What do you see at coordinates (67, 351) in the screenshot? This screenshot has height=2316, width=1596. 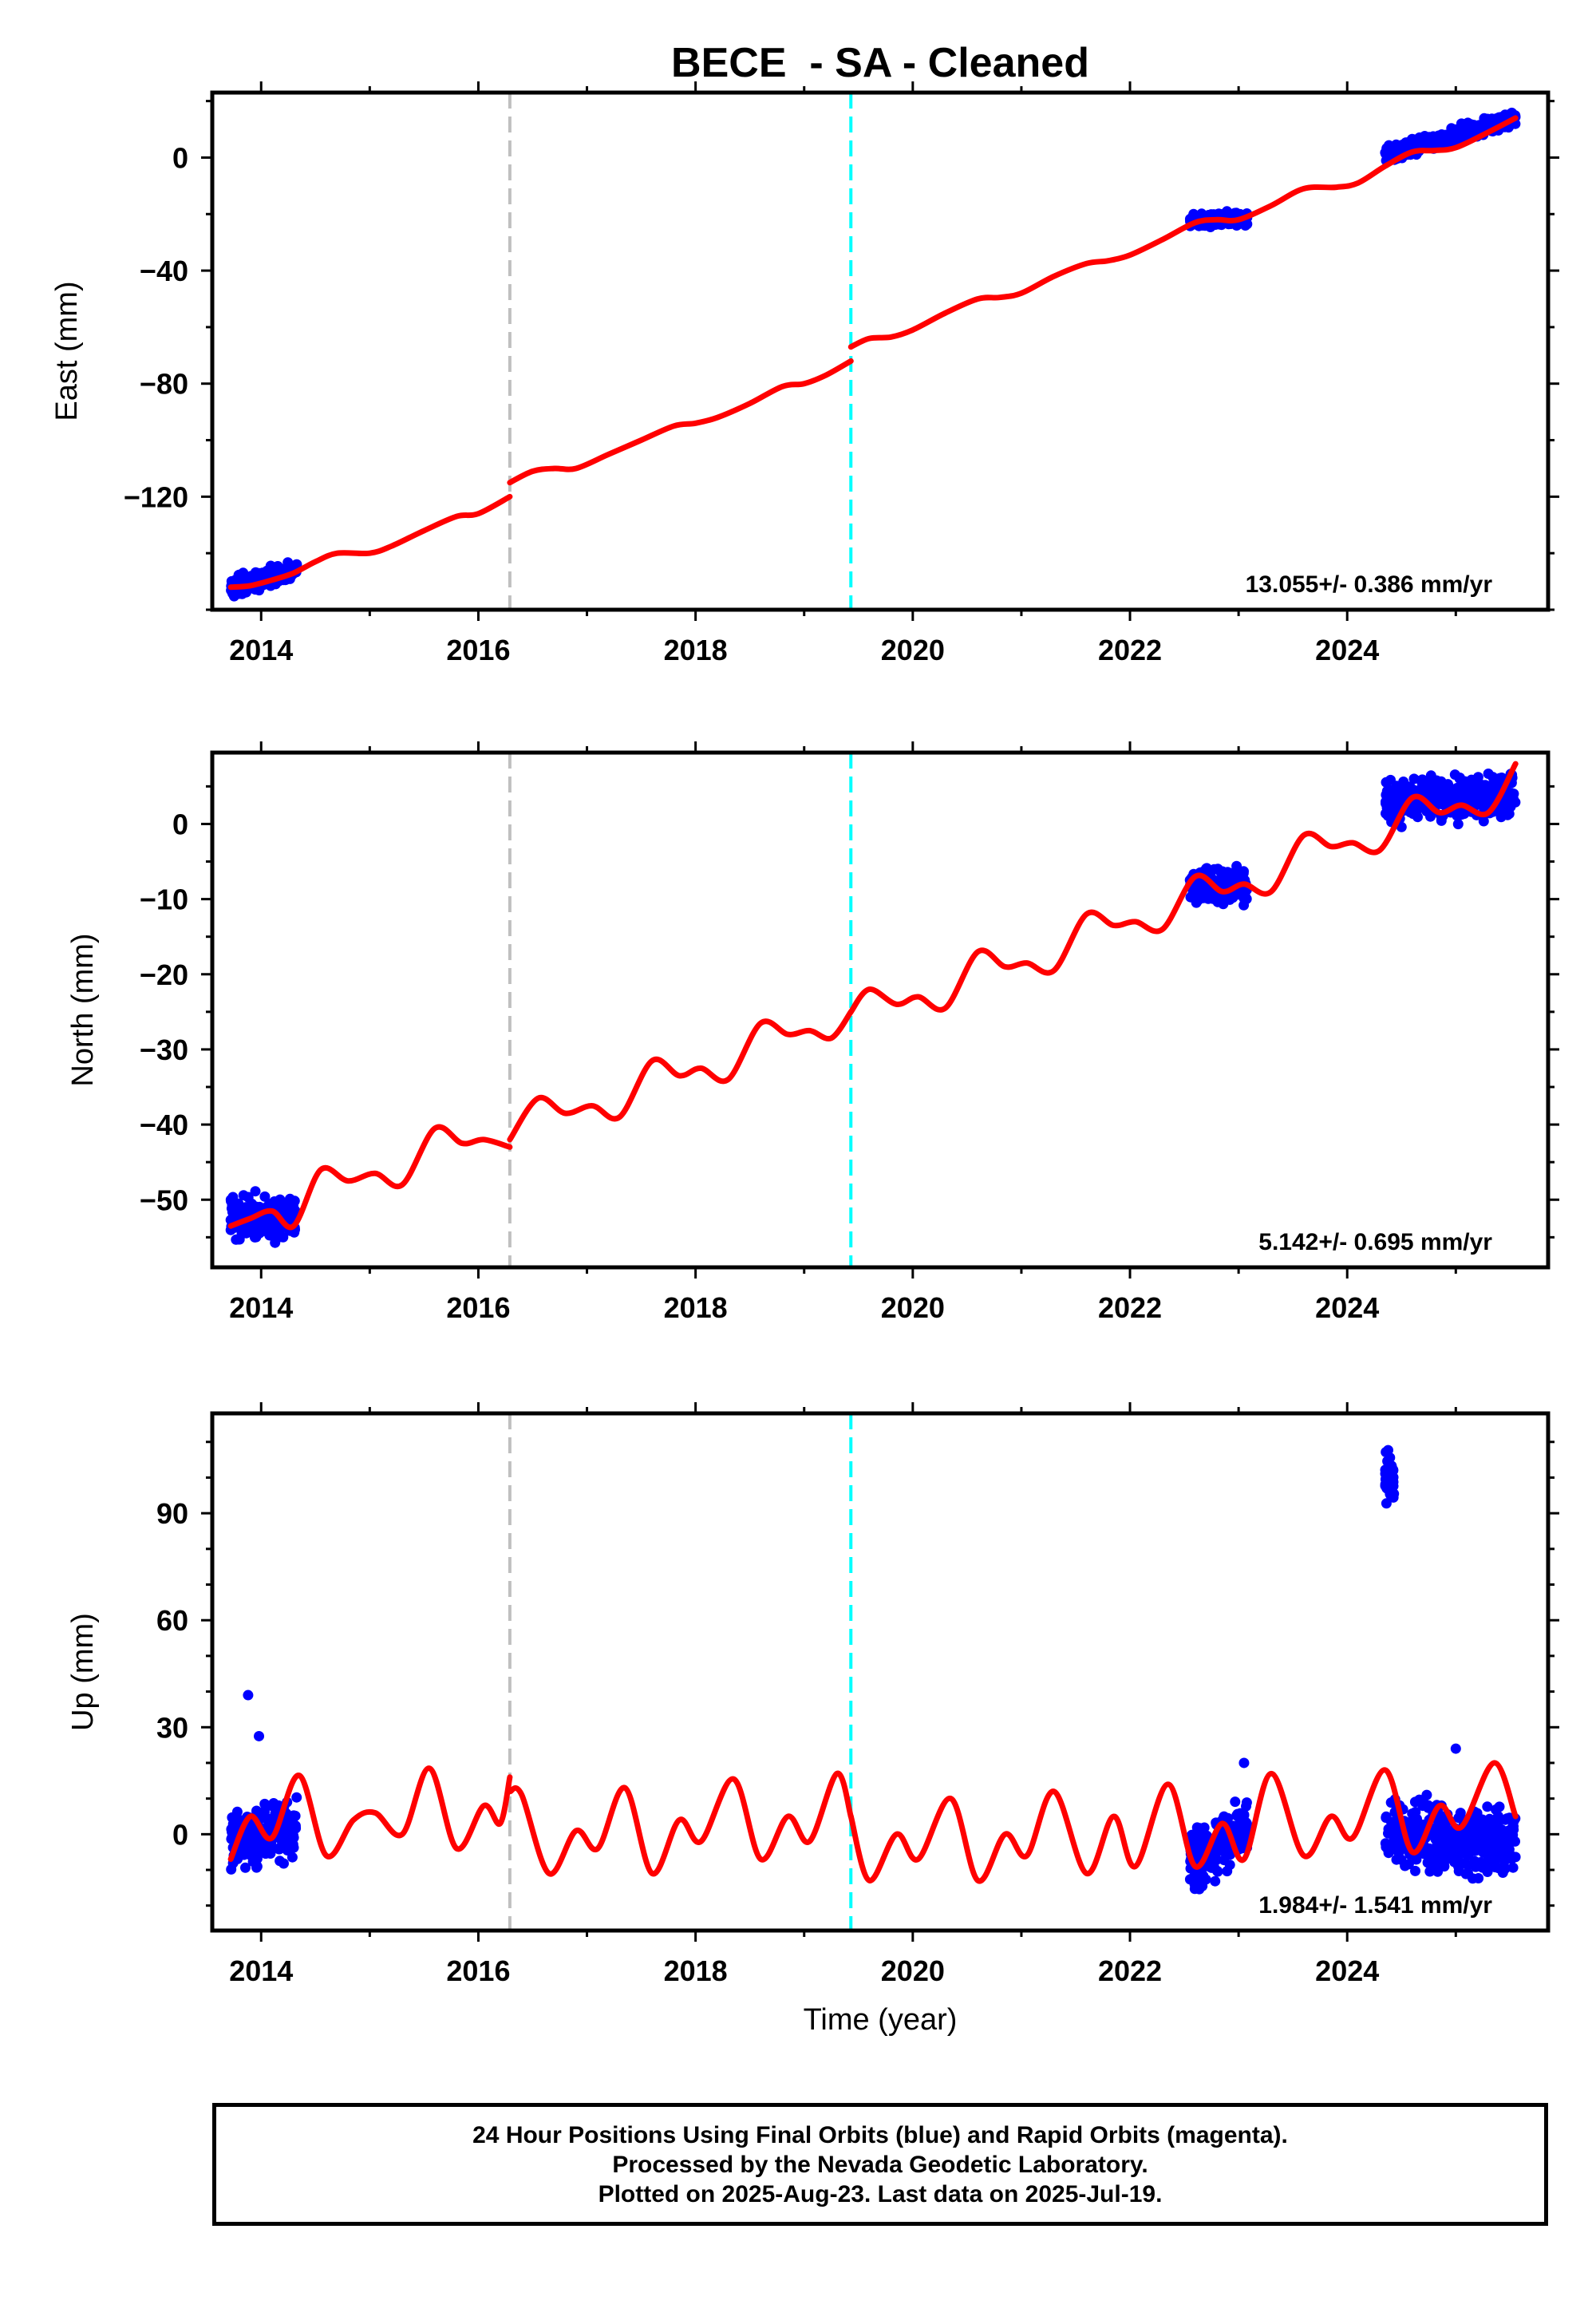 I see `y-axis-label: East (mm)` at bounding box center [67, 351].